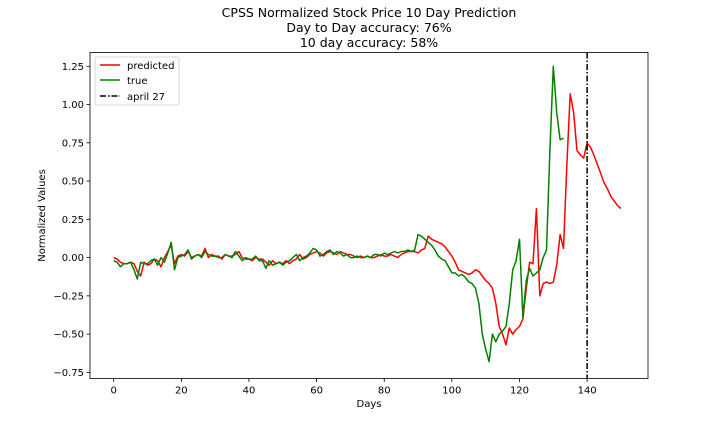  What do you see at coordinates (68, 296) in the screenshot?
I see `y-tick-label: −0.25` at bounding box center [68, 296].